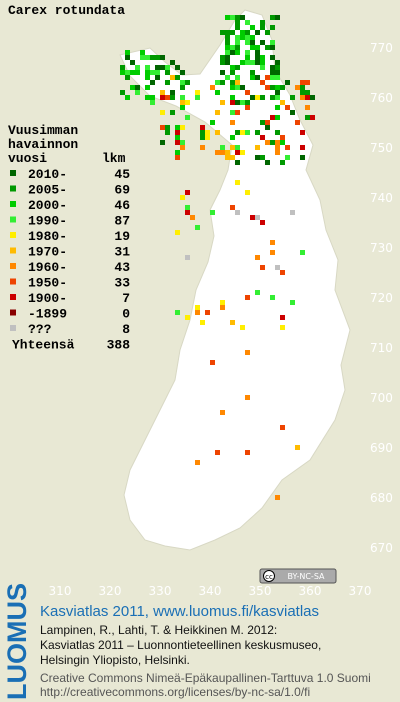  What do you see at coordinates (47, 190) in the screenshot?
I see `legend-label: 2005-` at bounding box center [47, 190].